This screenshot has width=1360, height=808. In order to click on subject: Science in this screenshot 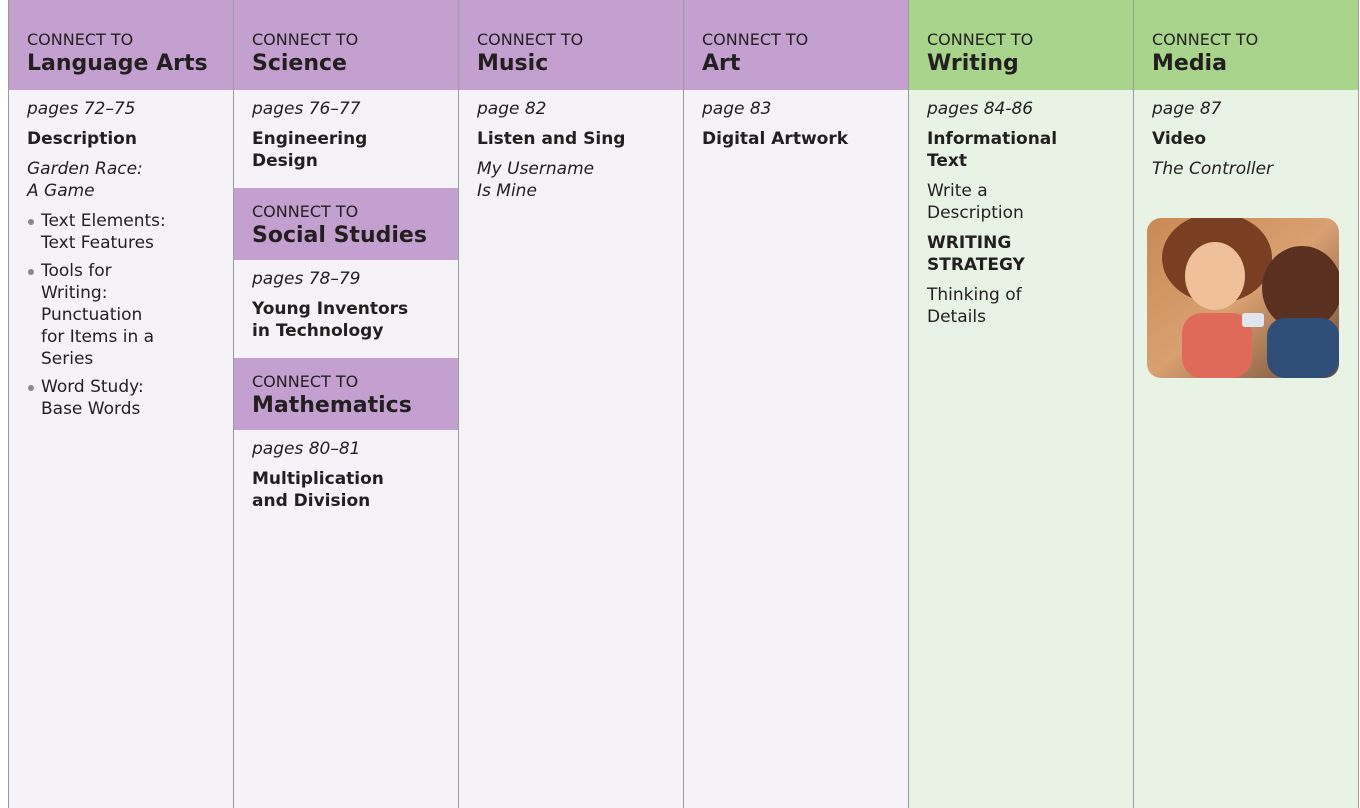, I will do `click(299, 63)`.